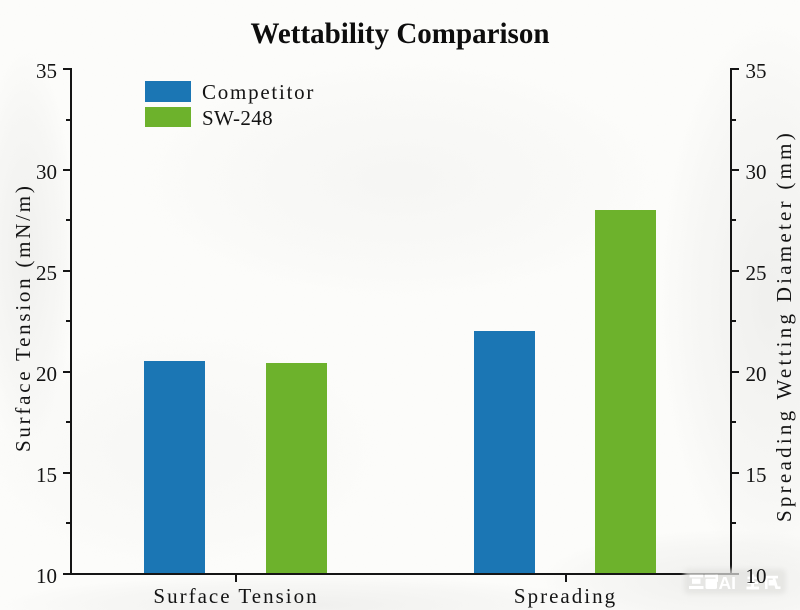 The width and height of the screenshot is (800, 610). What do you see at coordinates (728, 582) in the screenshot?
I see `svg-text: AI` at bounding box center [728, 582].